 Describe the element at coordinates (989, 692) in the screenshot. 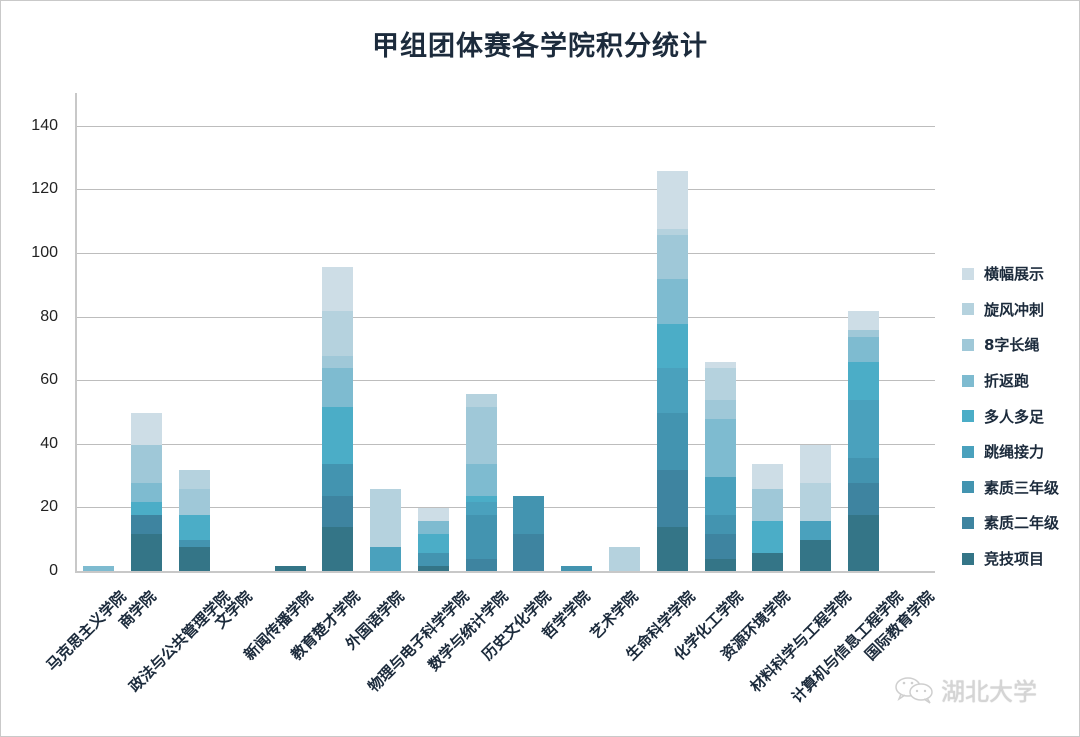

I see `watermark-text: 湖北大学` at that location.